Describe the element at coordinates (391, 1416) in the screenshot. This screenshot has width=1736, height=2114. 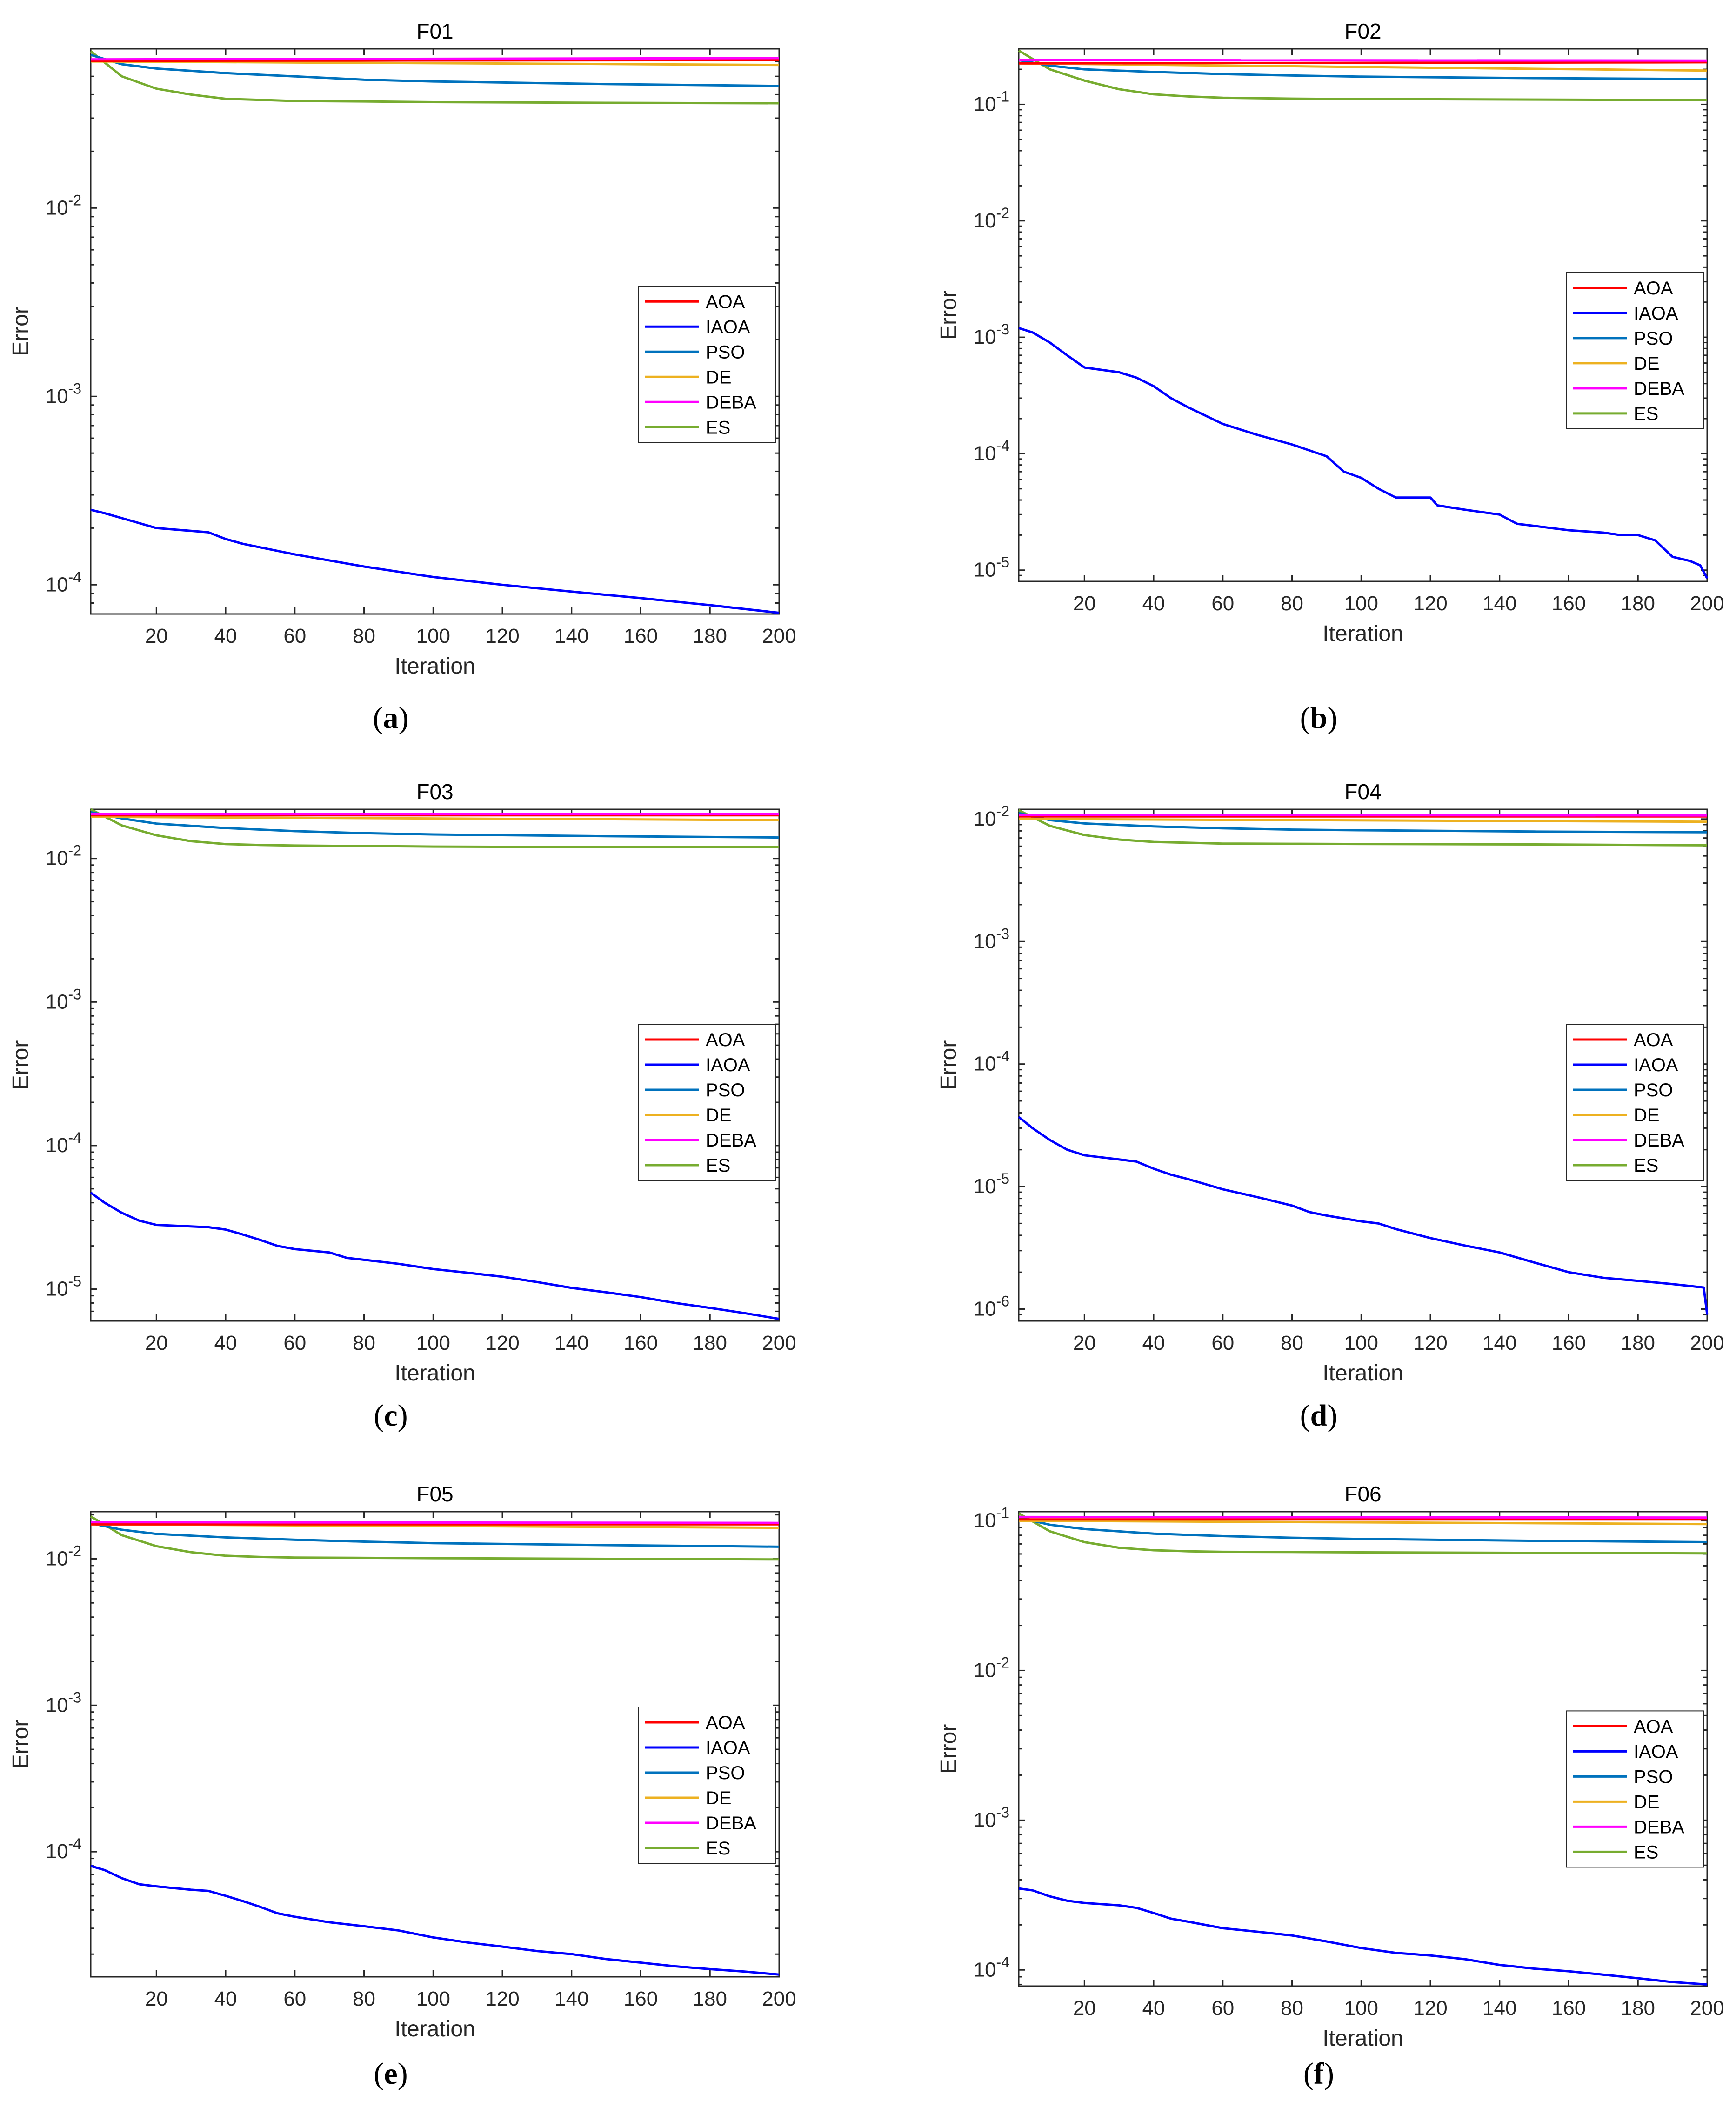
I see `panel-caption: (c)` at that location.